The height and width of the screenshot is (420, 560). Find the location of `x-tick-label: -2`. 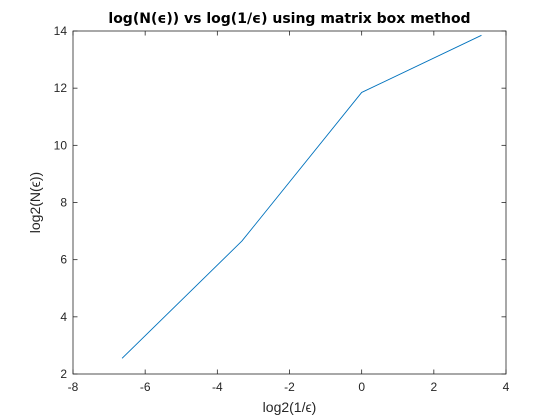

x-tick-label: -2 is located at coordinates (289, 387).